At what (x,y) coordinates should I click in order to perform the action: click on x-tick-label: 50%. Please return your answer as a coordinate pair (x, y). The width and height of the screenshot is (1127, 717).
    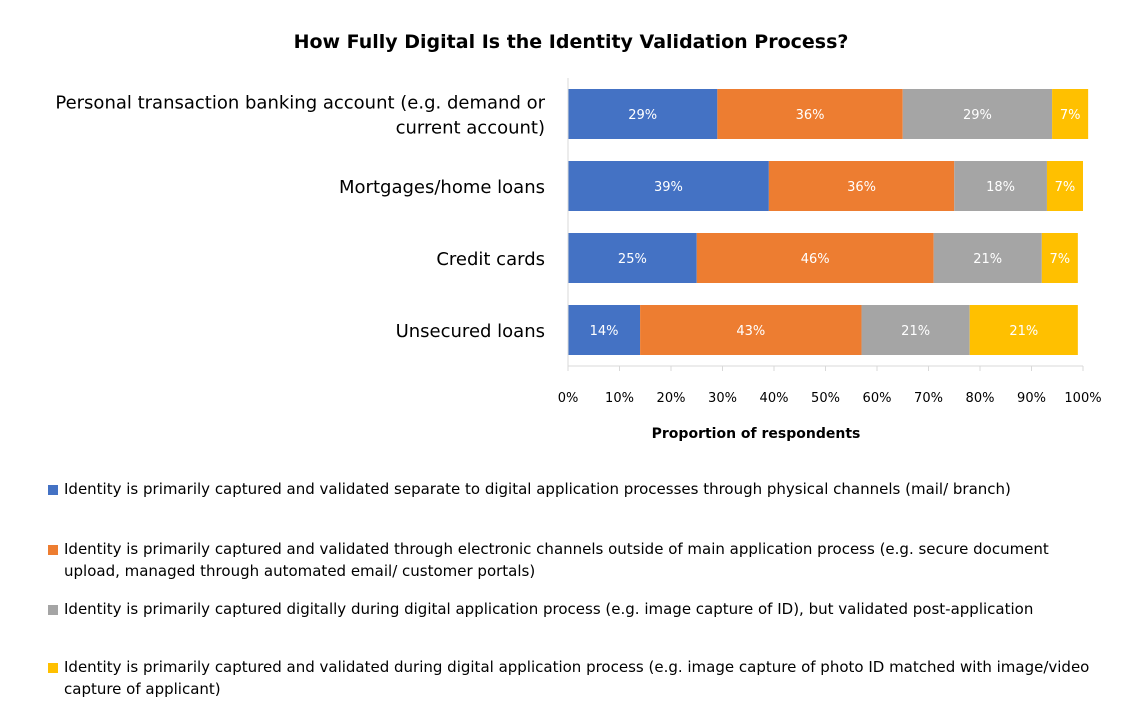
    Looking at the image, I should click on (825, 398).